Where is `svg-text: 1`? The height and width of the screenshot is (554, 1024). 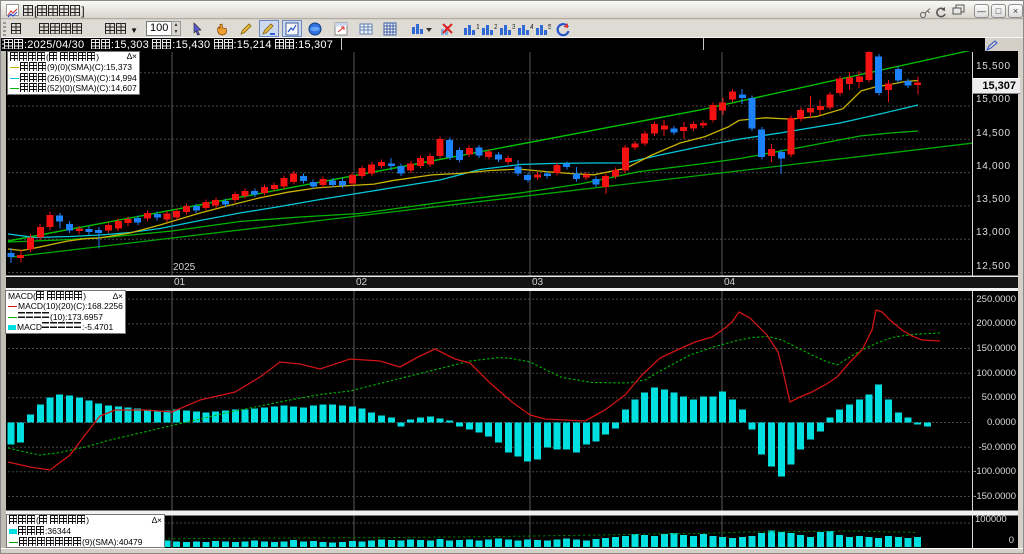
svg-text: 1 is located at coordinates (477, 27).